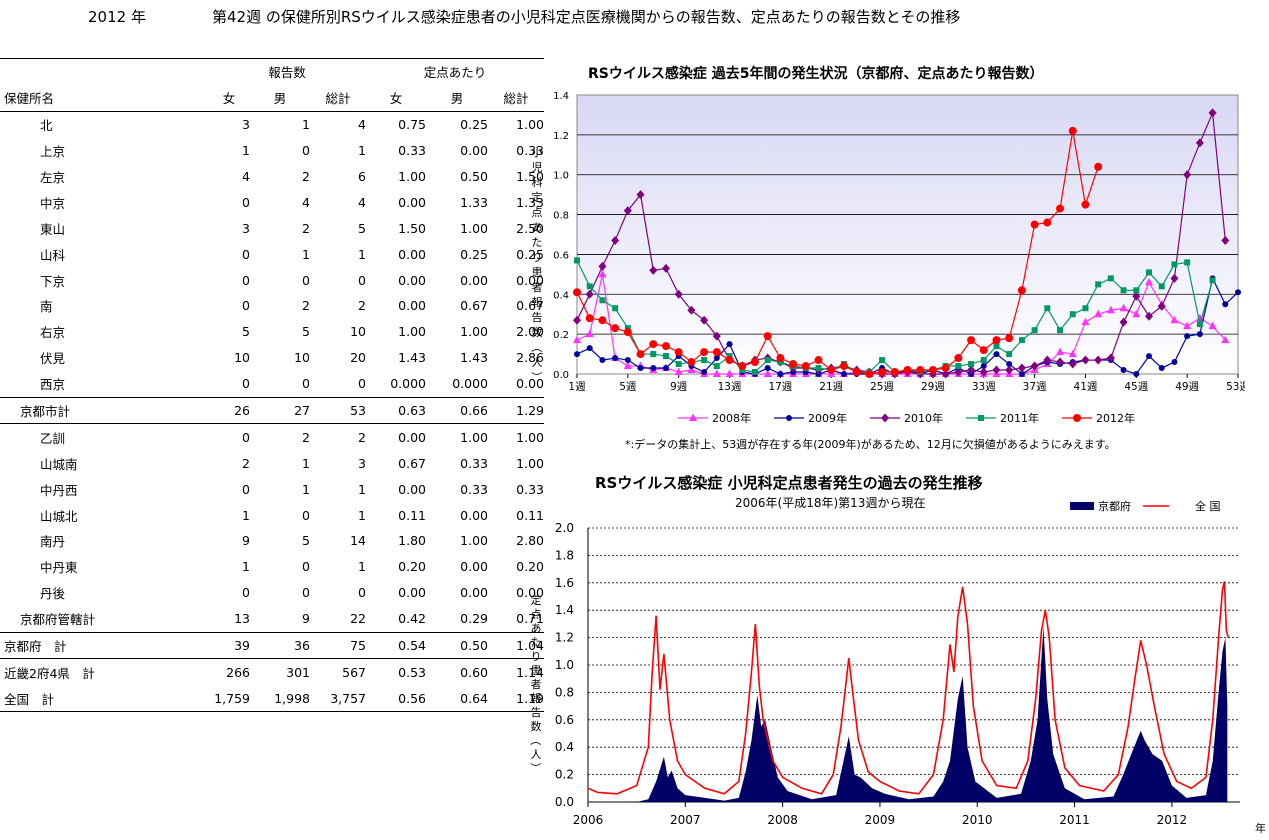  I want to click on xtick-label: 2006, so click(588, 820).